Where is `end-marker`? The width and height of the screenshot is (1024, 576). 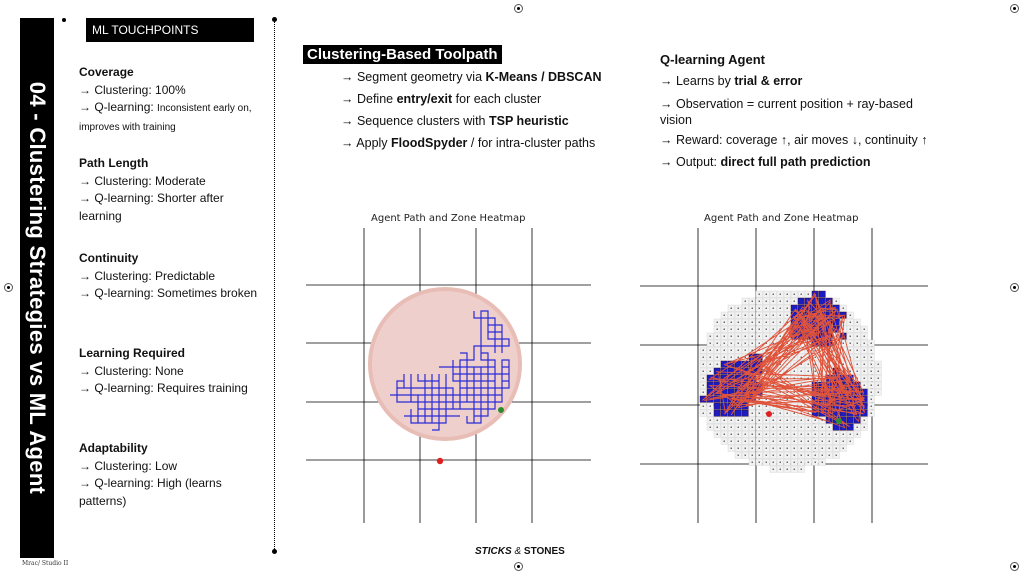 end-marker is located at coordinates (440, 461).